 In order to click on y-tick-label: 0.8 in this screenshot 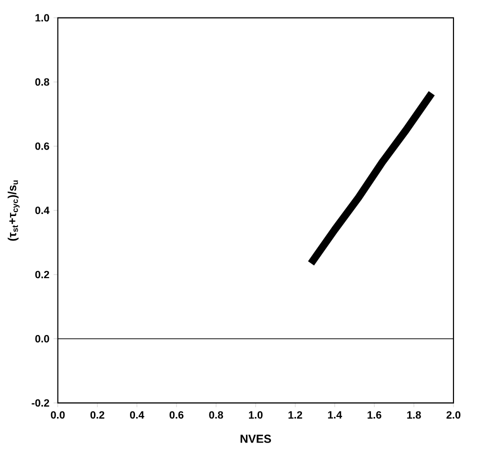, I will do `click(42, 82)`.